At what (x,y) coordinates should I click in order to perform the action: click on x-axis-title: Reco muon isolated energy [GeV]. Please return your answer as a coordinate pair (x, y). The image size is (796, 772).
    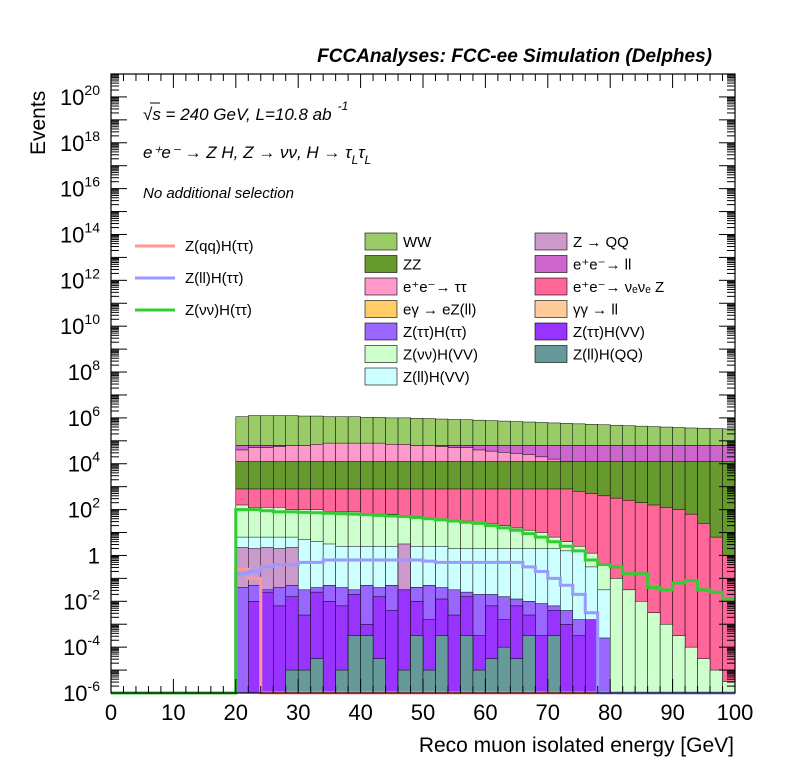
    Looking at the image, I should click on (576, 745).